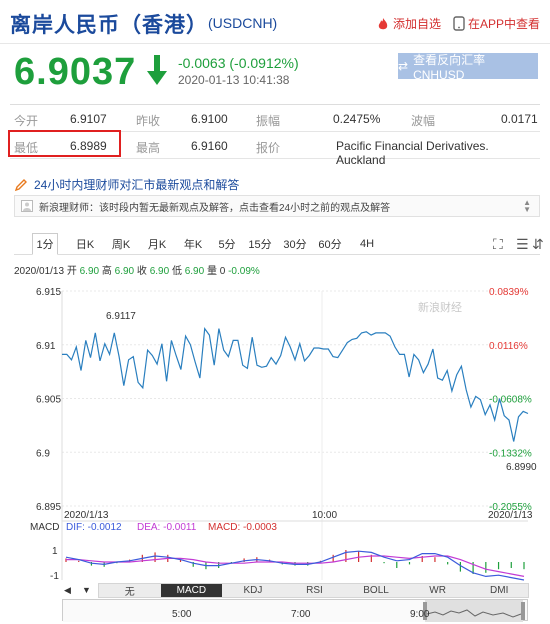 Image resolution: width=550 pixels, height=624 pixels. I want to click on y-right-tick-label: -0.0608%, so click(510, 400).